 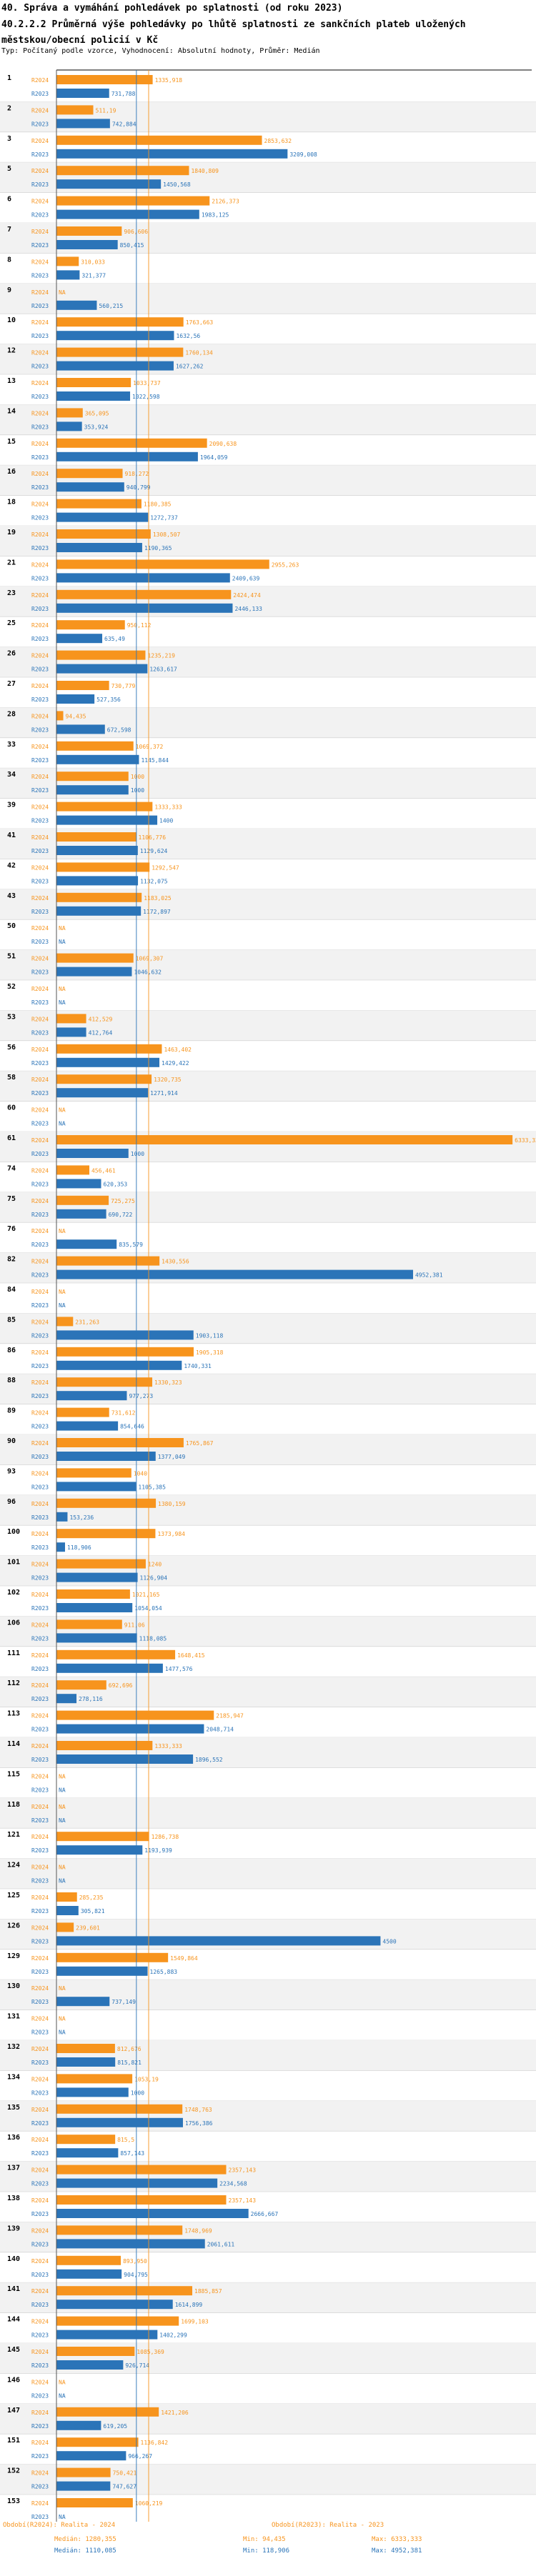 What do you see at coordinates (171, 1534) in the screenshot?
I see `value-label-r2024: 1373,984` at bounding box center [171, 1534].